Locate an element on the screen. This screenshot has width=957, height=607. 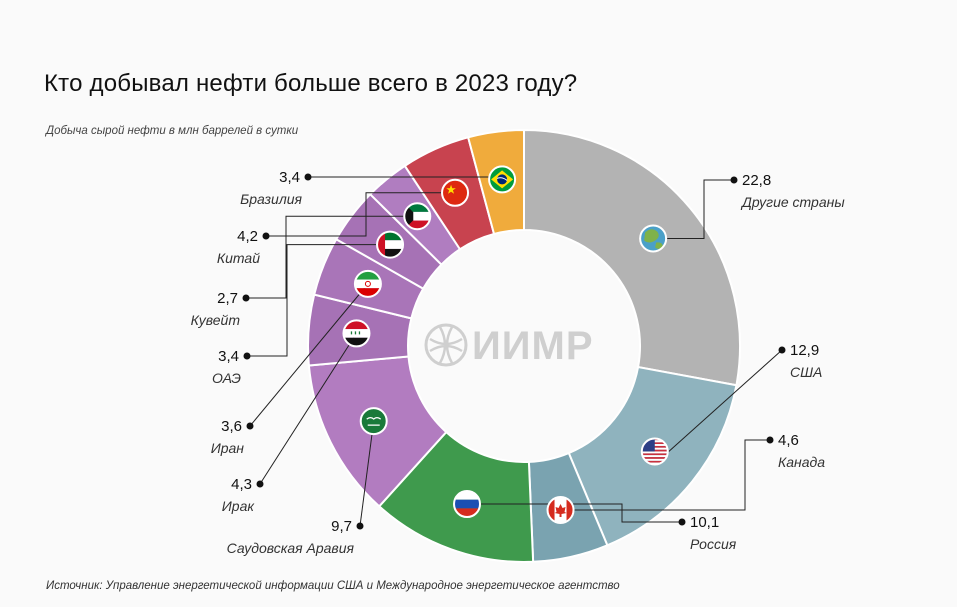
leader-line-ирак is located at coordinates (308, 409).